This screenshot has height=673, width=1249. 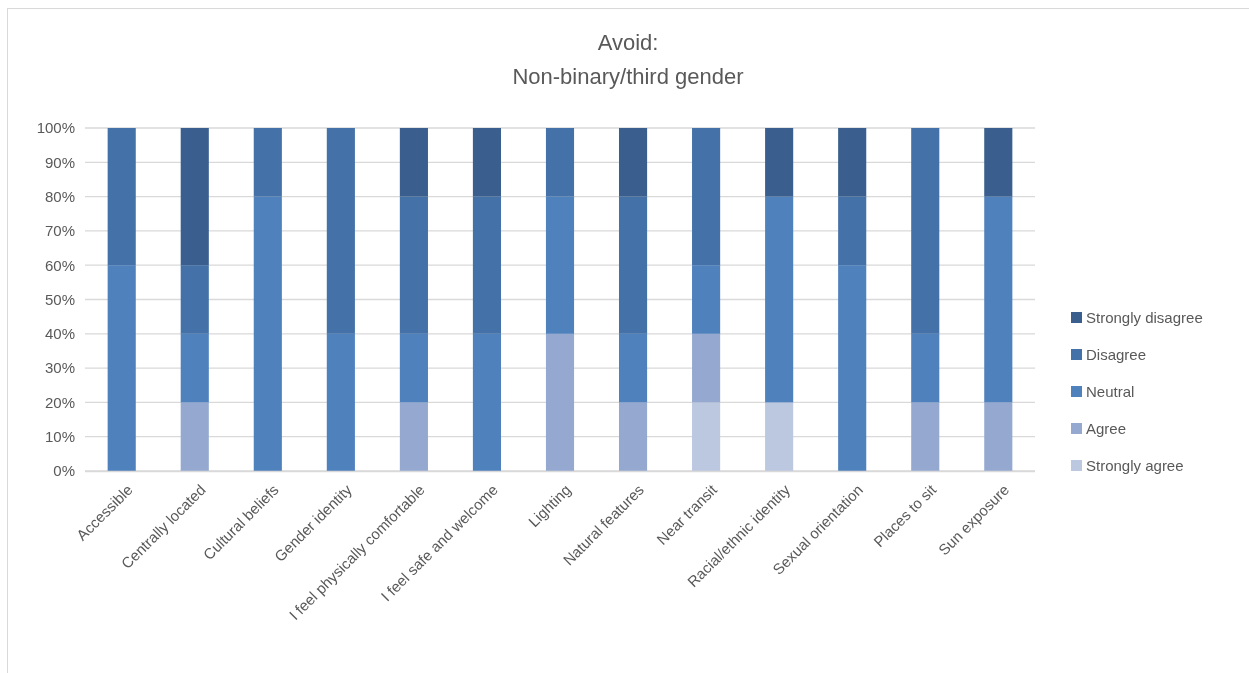 I want to click on legend-label: Disagree, so click(x=1116, y=355).